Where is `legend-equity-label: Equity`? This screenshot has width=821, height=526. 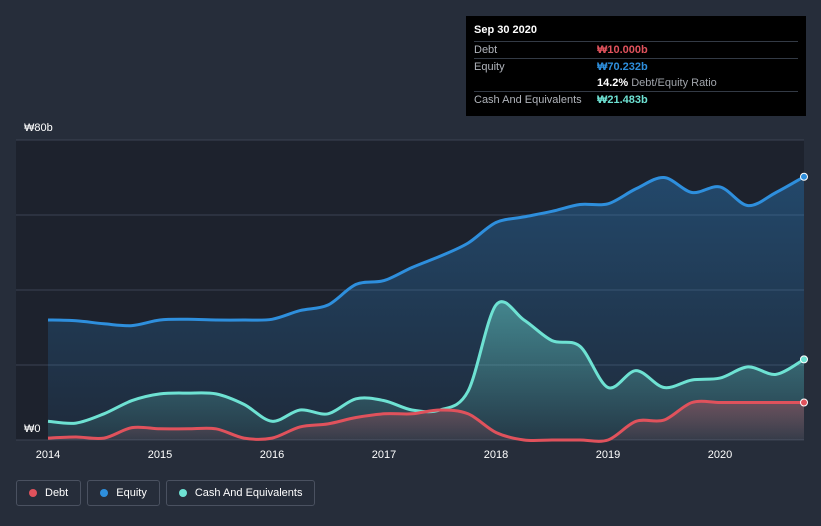
legend-equity-label: Equity is located at coordinates (131, 493).